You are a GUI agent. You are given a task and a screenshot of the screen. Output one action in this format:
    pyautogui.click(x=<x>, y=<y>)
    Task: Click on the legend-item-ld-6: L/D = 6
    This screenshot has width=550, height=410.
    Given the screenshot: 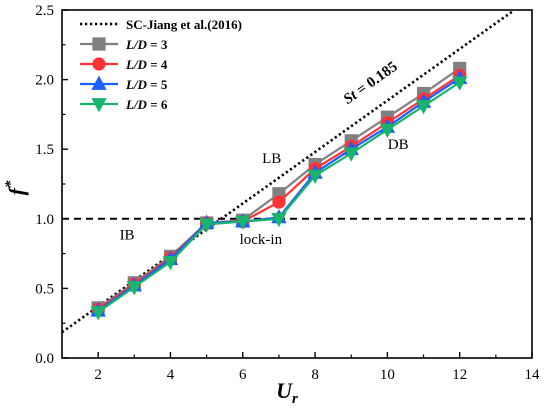 What is the action you would take?
    pyautogui.click(x=124, y=105)
    